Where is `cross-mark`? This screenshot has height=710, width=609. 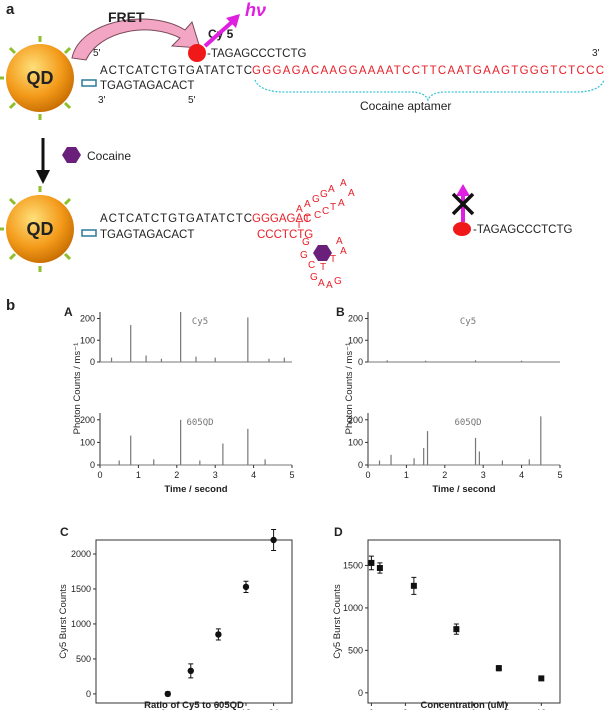 cross-mark is located at coordinates (463, 204).